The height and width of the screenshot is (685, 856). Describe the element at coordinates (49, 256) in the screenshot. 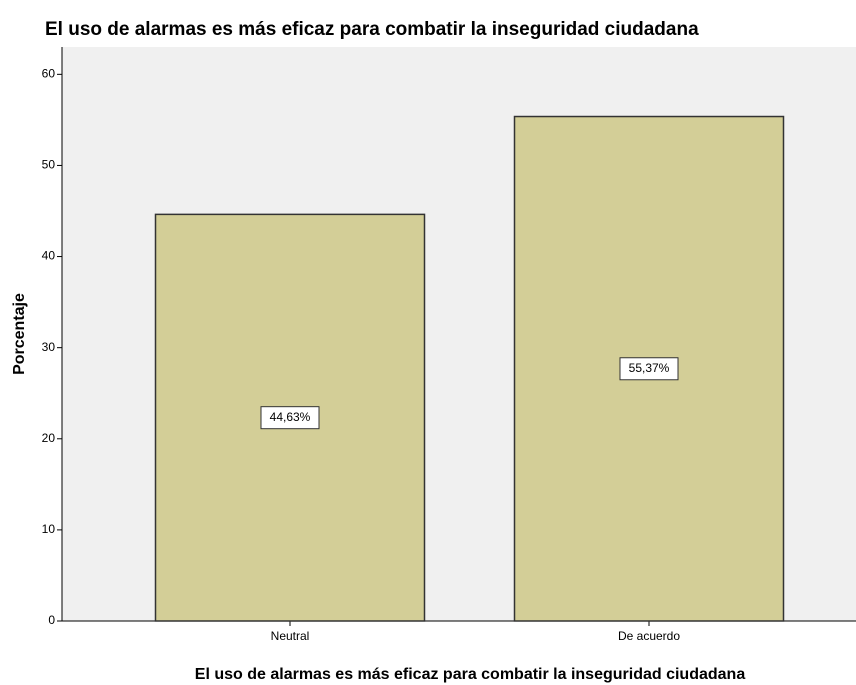

I see `y-tick-label: 40` at that location.